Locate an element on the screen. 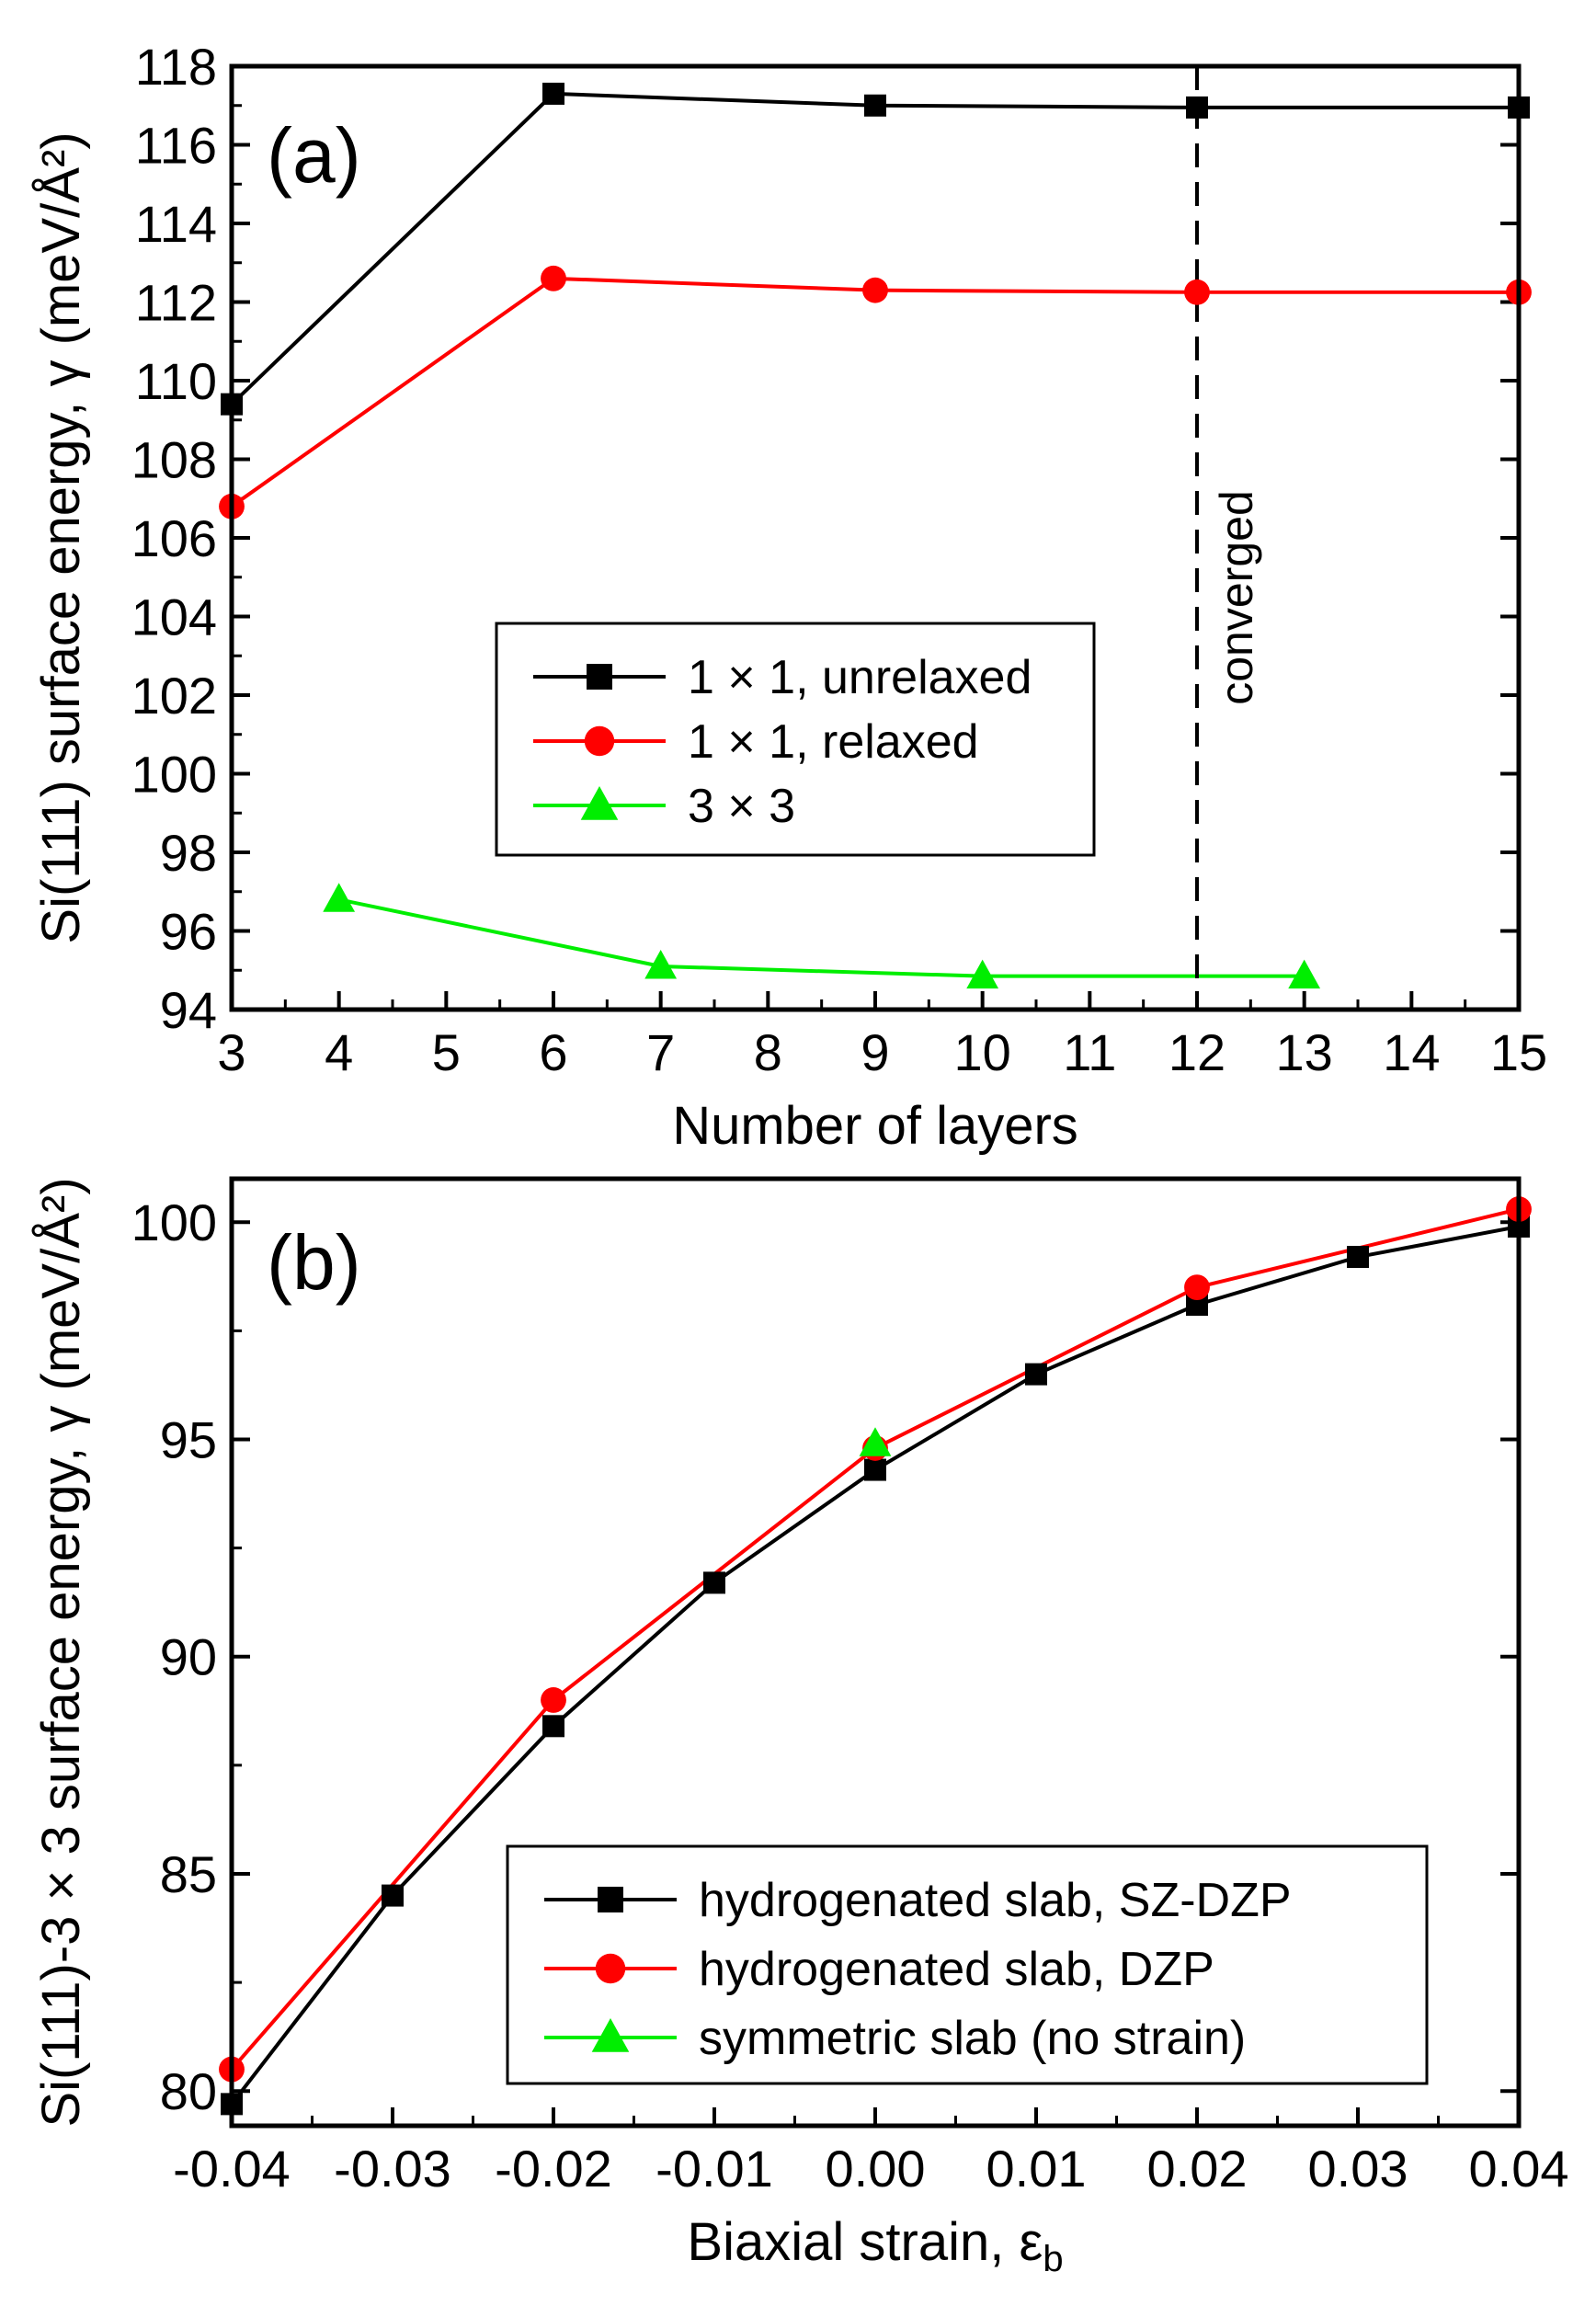 This screenshot has height=2306, width=1596. a-y-tick-label: 114 is located at coordinates (176, 224).